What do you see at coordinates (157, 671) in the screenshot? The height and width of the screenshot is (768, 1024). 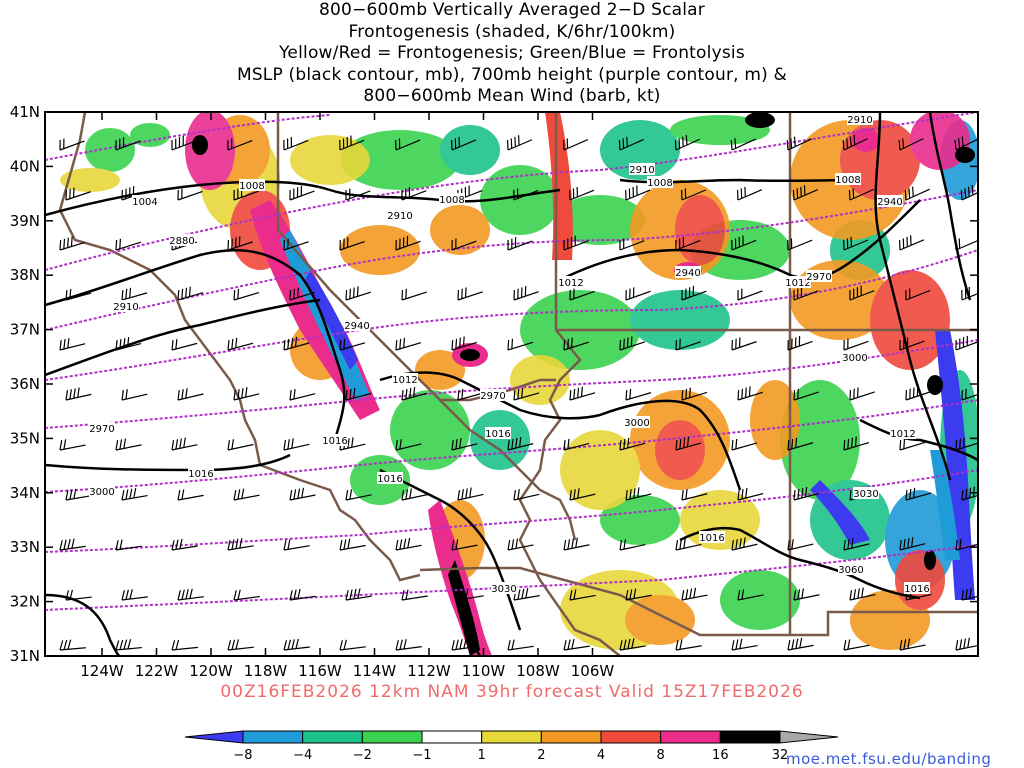 I see `lon-label: 122W` at bounding box center [157, 671].